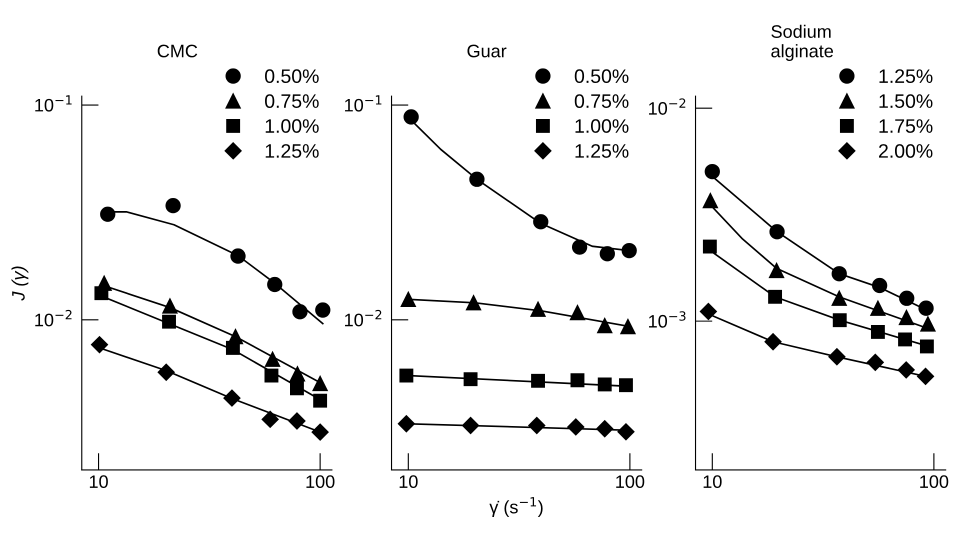 This screenshot has height=534, width=962. What do you see at coordinates (905, 151) in the screenshot?
I see `legend-label: 2.00%` at bounding box center [905, 151].